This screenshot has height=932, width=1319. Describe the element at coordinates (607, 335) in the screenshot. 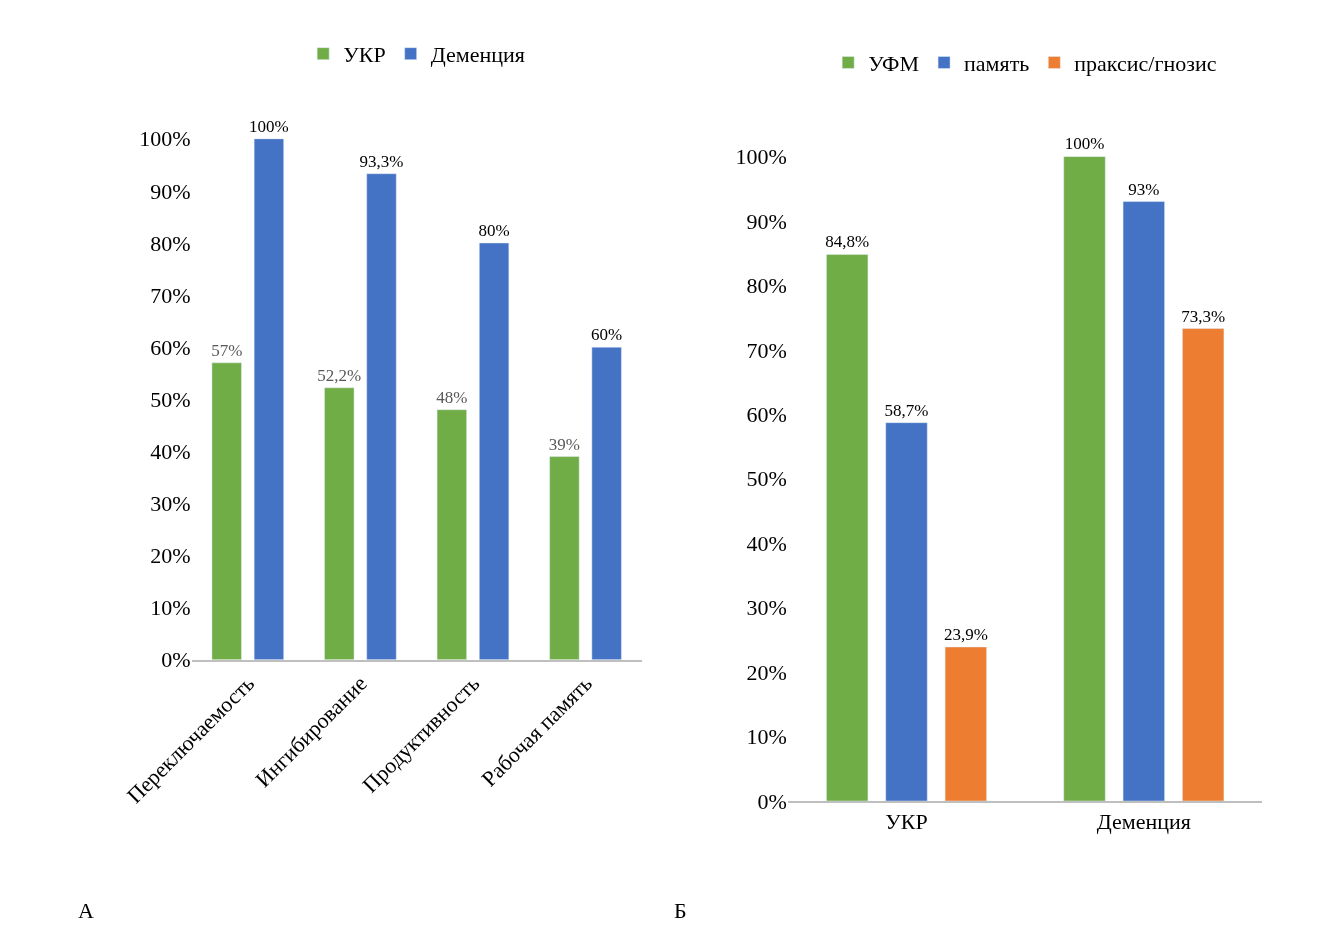

I see `data-label: 60%` at that location.